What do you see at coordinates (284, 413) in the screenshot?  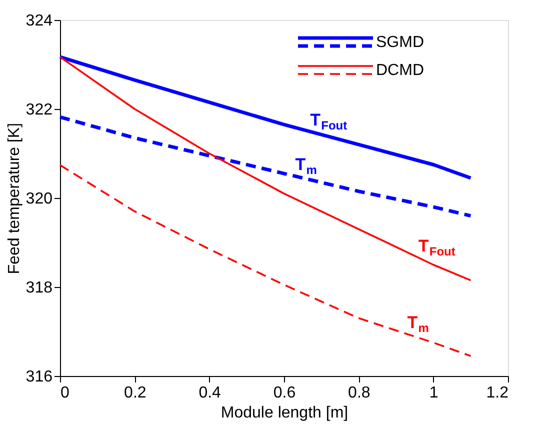 I see `x-axis-title: Module length [m]` at bounding box center [284, 413].